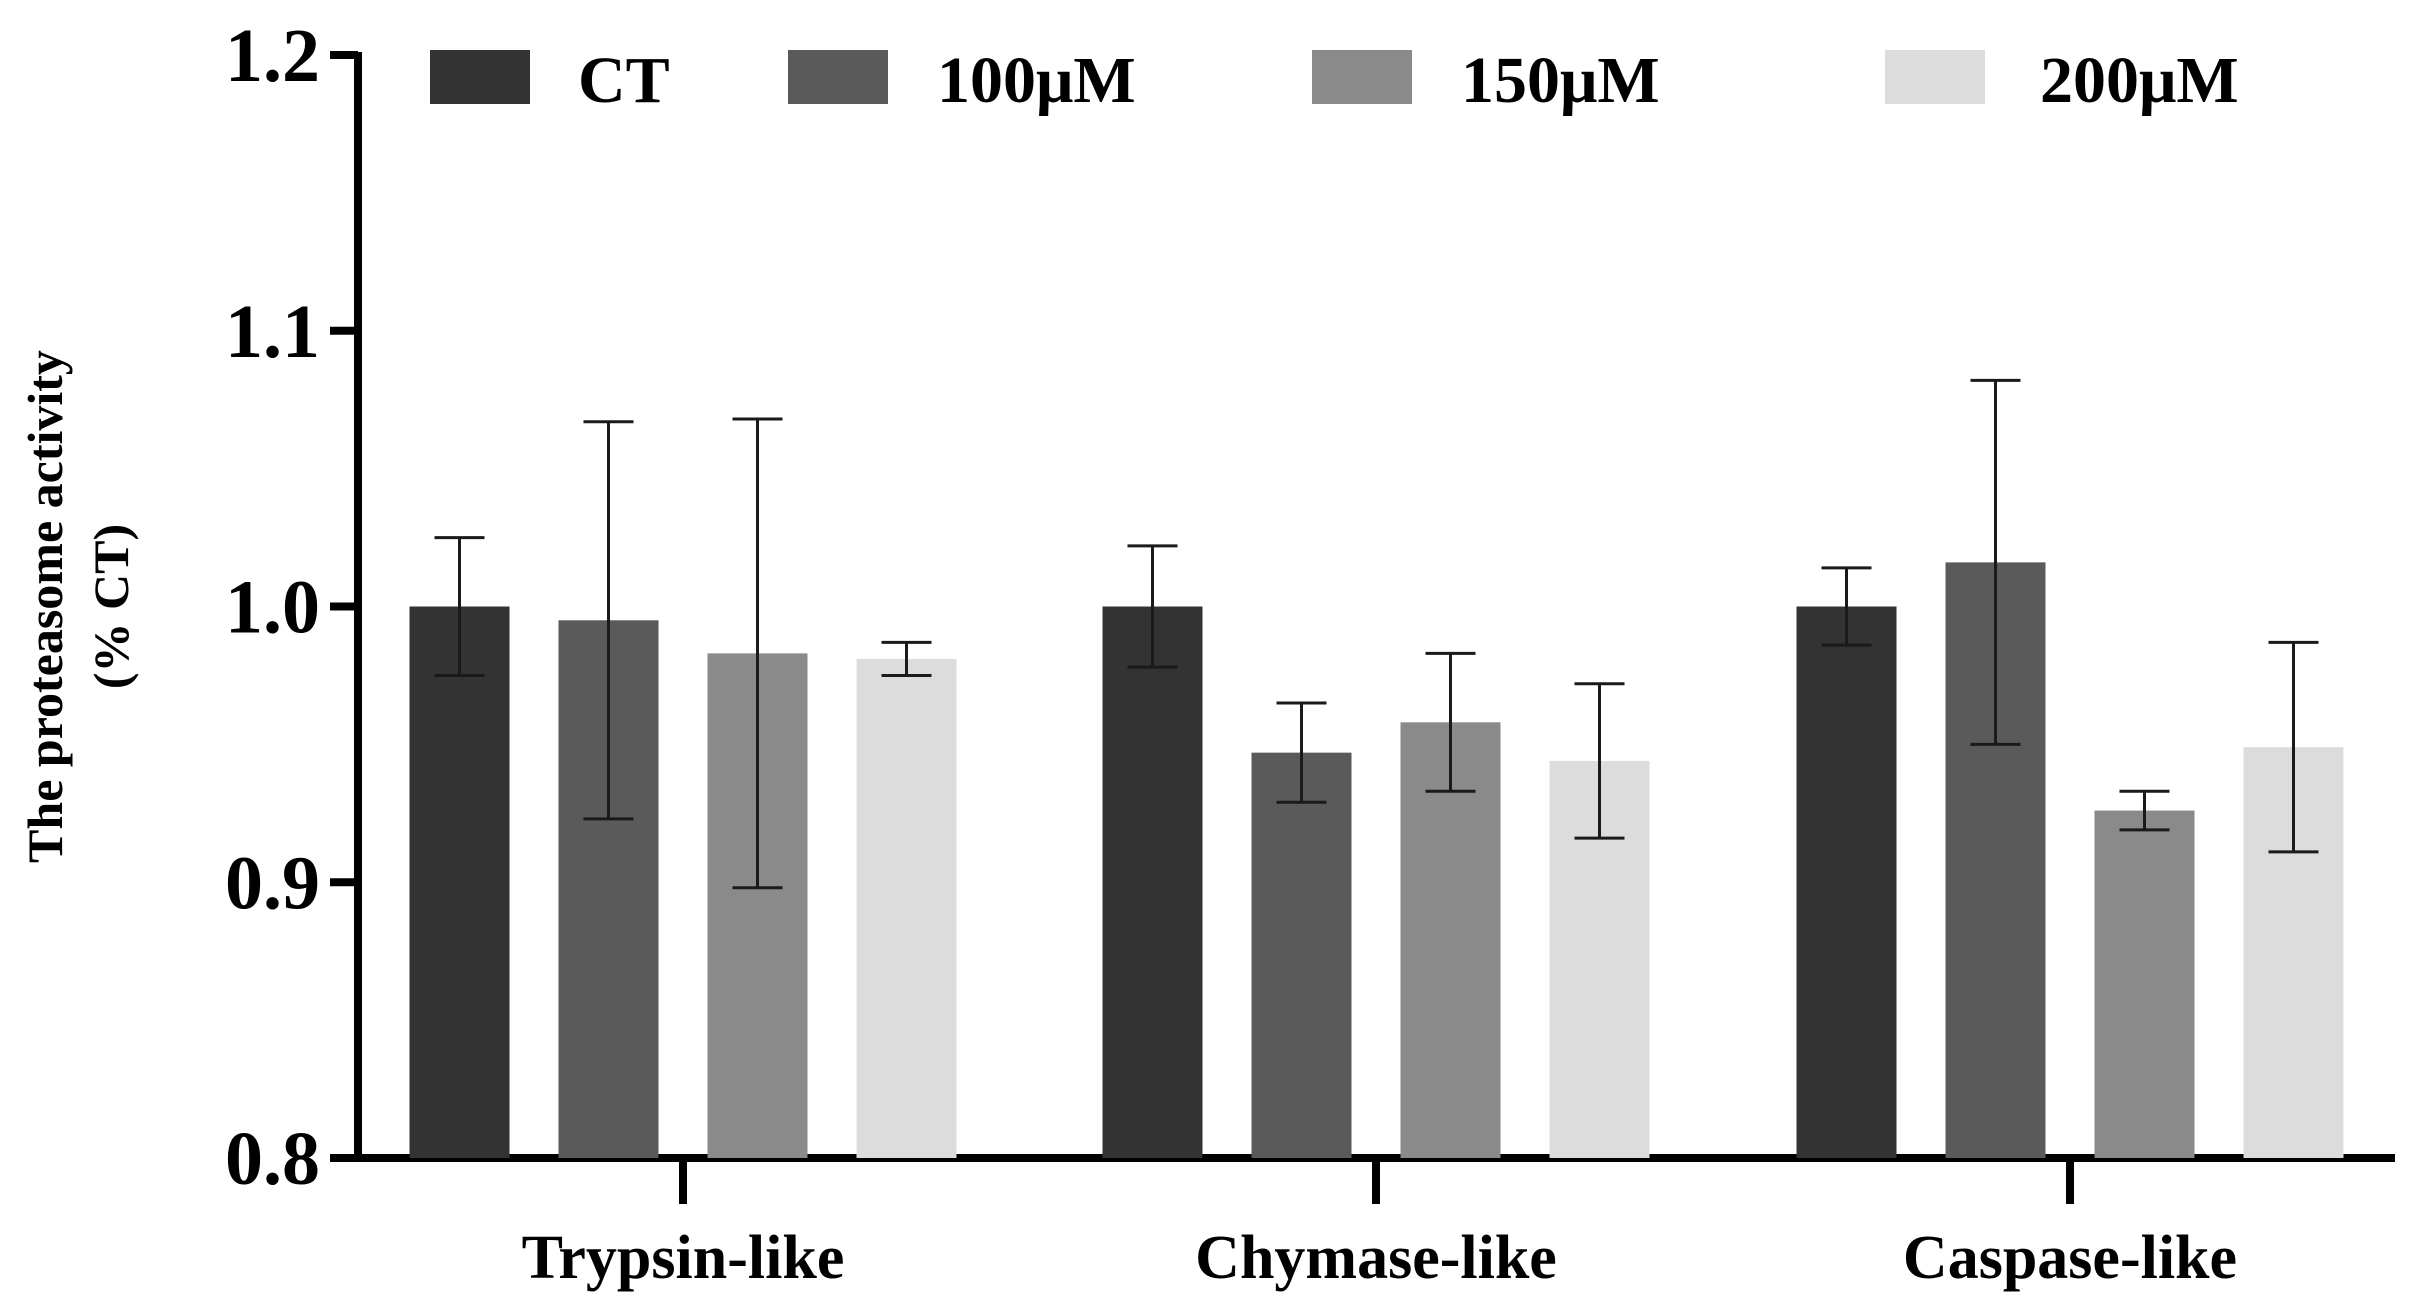 The image size is (2409, 1314). What do you see at coordinates (624, 80) in the screenshot?
I see `legend-label-0: CT` at bounding box center [624, 80].